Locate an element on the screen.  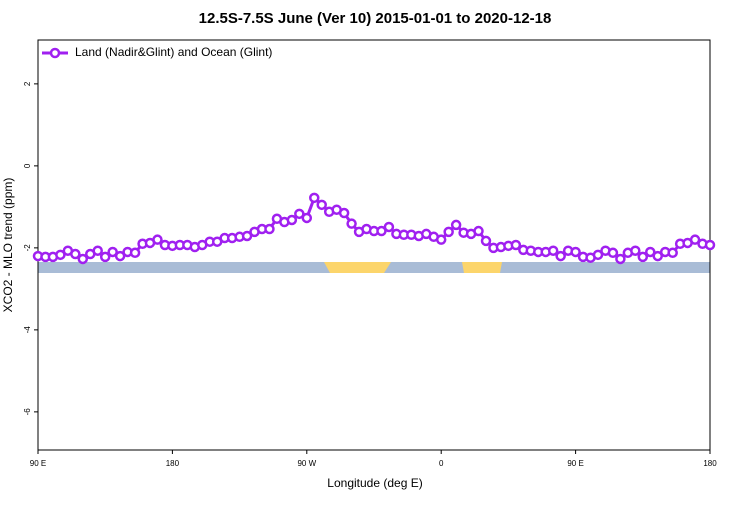
x-tick-label: 0 is located at coordinates (441, 463).